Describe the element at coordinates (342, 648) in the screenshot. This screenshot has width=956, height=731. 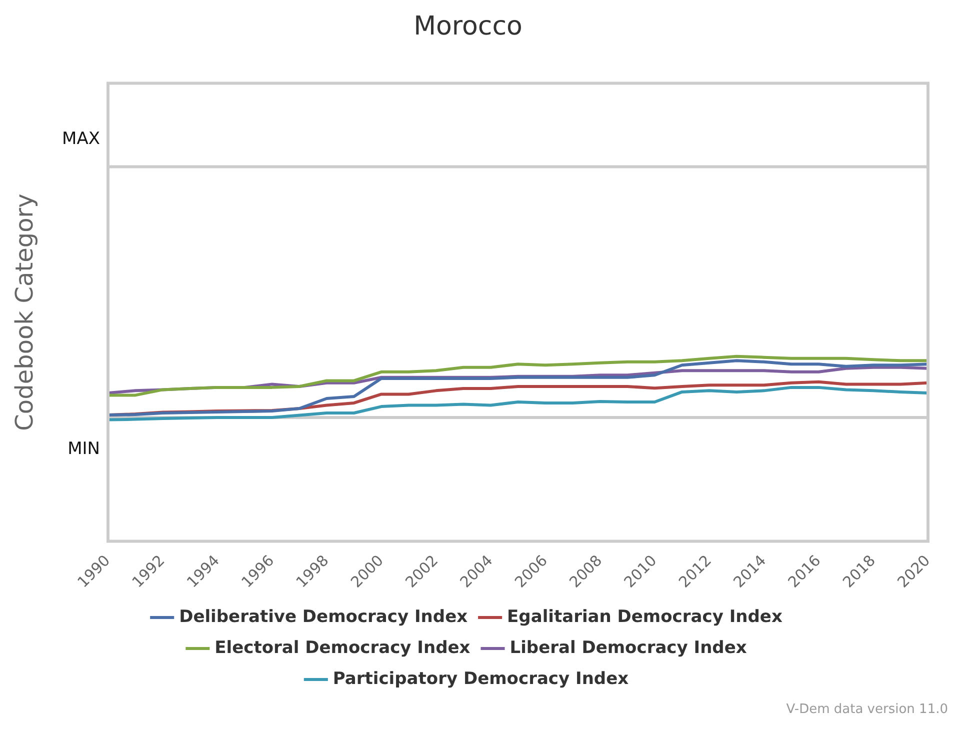
I see `legend-label: Electoral Democracy Index` at that location.